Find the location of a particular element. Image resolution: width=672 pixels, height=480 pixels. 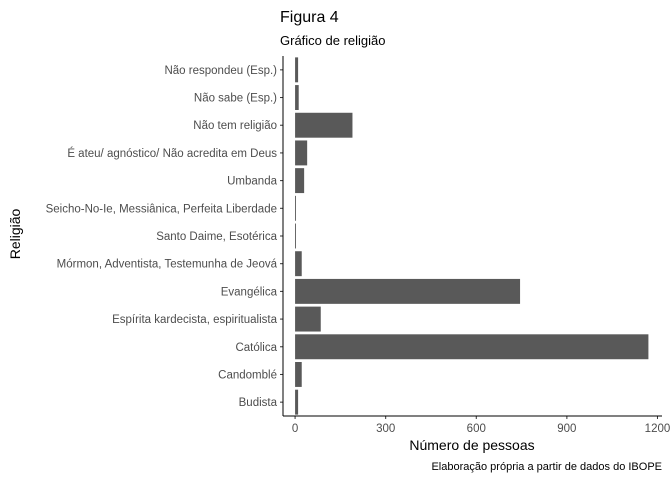

category-label: Não sabe (Esp.) is located at coordinates (235, 99).